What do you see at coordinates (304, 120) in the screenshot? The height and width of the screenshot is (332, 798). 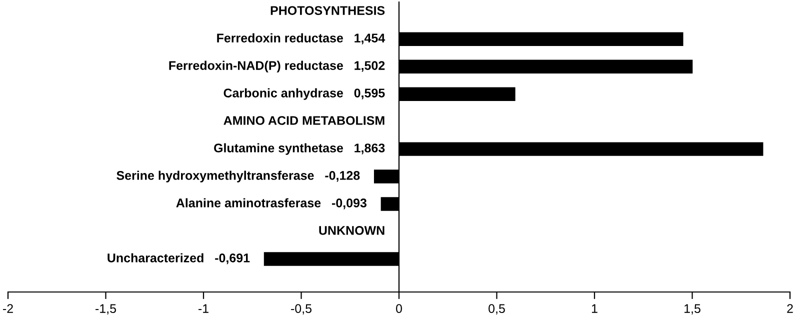 I see `y-tick-label: AMINO ACID METABOLISM` at bounding box center [304, 120].